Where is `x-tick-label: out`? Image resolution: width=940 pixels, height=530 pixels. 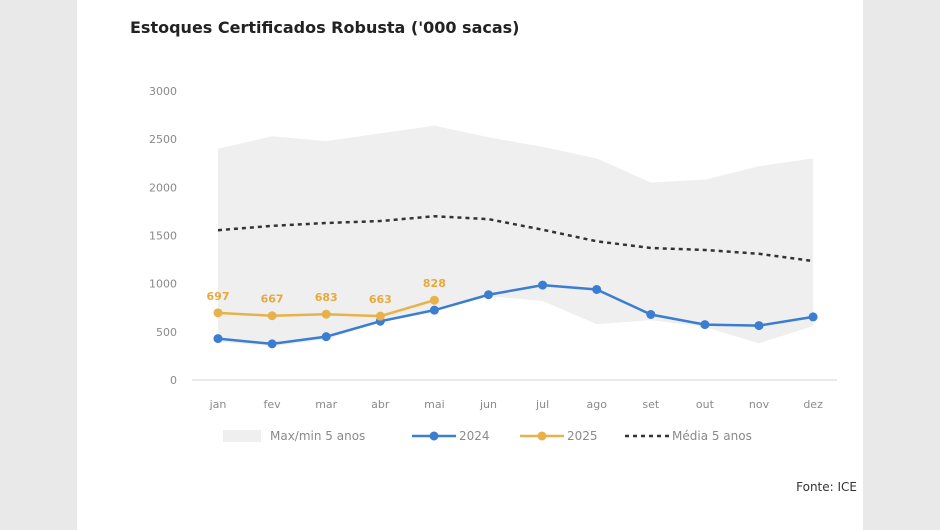
x-tick-label: out is located at coordinates (705, 404).